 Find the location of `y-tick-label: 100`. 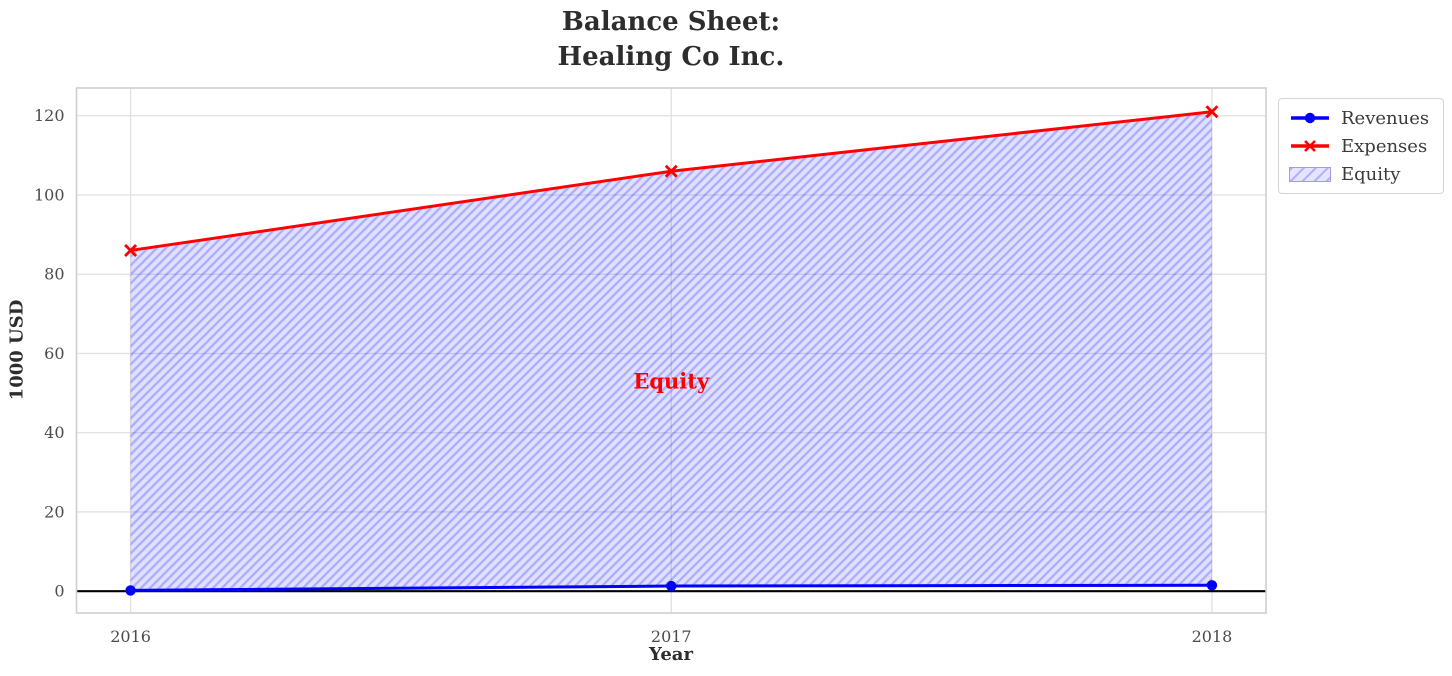

y-tick-label: 100 is located at coordinates (49, 194).